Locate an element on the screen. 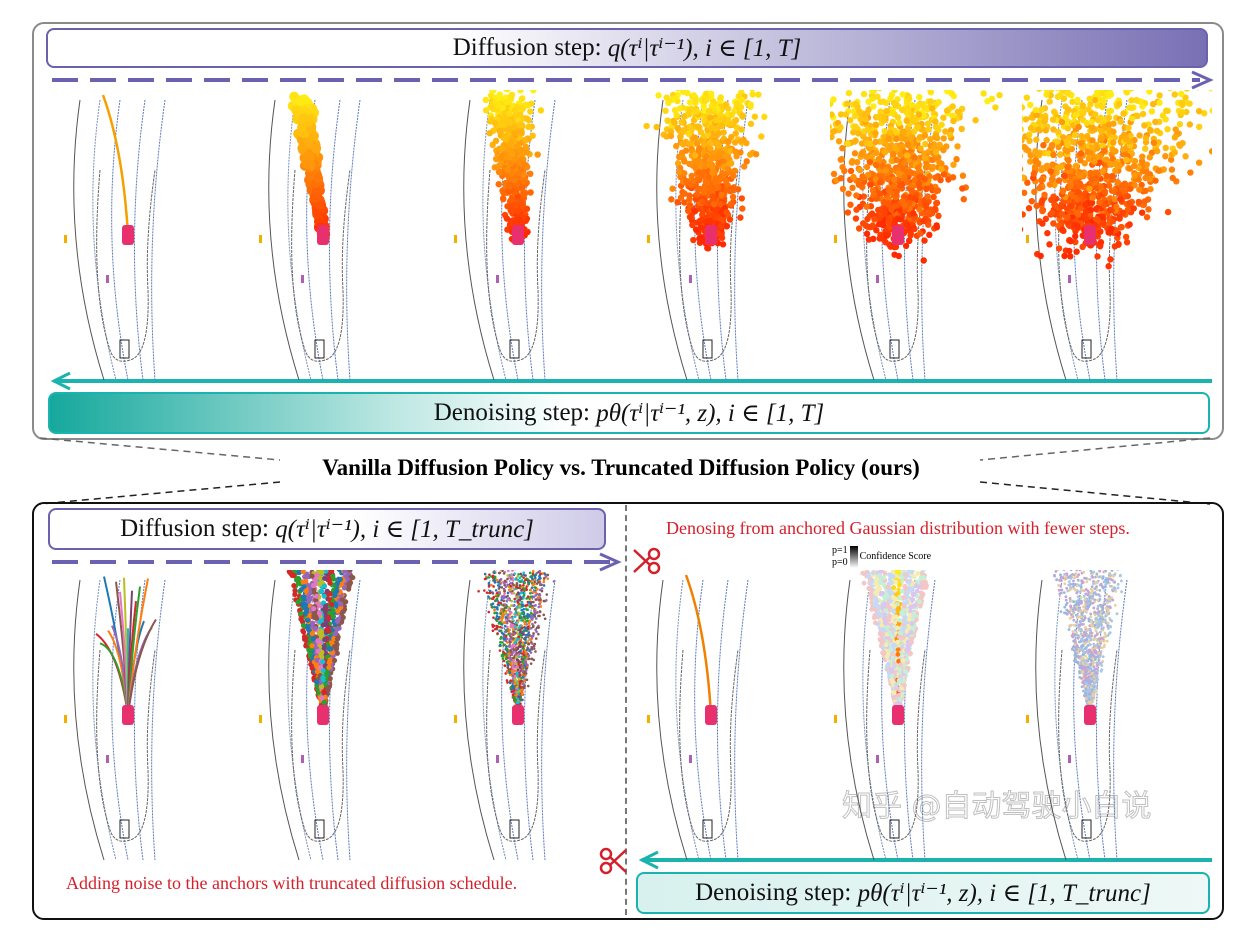 Image resolution: width=1242 pixels, height=931 pixels. top-diffusion-arrow is located at coordinates (633, 80).